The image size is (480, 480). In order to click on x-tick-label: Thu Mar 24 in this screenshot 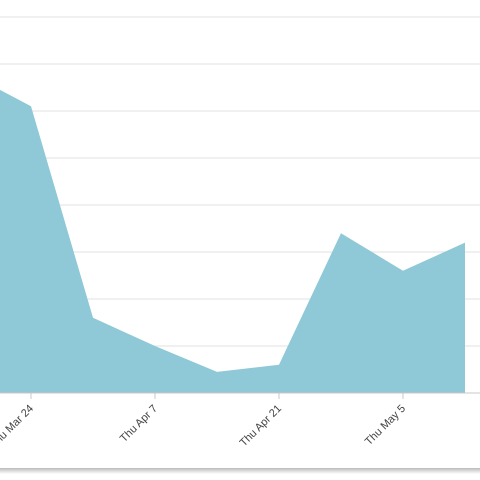, I will do `click(18, 427)`.